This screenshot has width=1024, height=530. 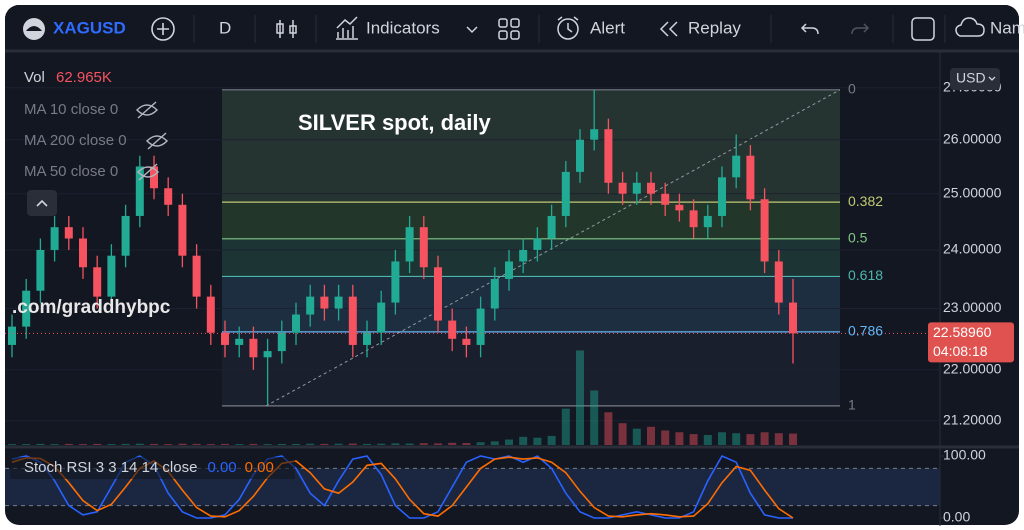 What do you see at coordinates (152, 141) in the screenshot?
I see `hidden-icons` at bounding box center [152, 141].